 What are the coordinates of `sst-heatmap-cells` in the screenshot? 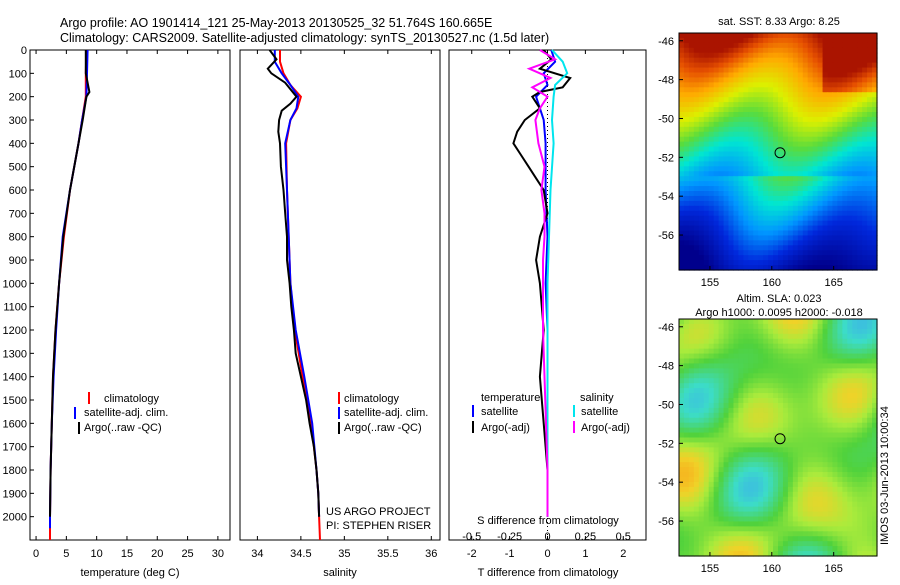 It's located at (778, 152).